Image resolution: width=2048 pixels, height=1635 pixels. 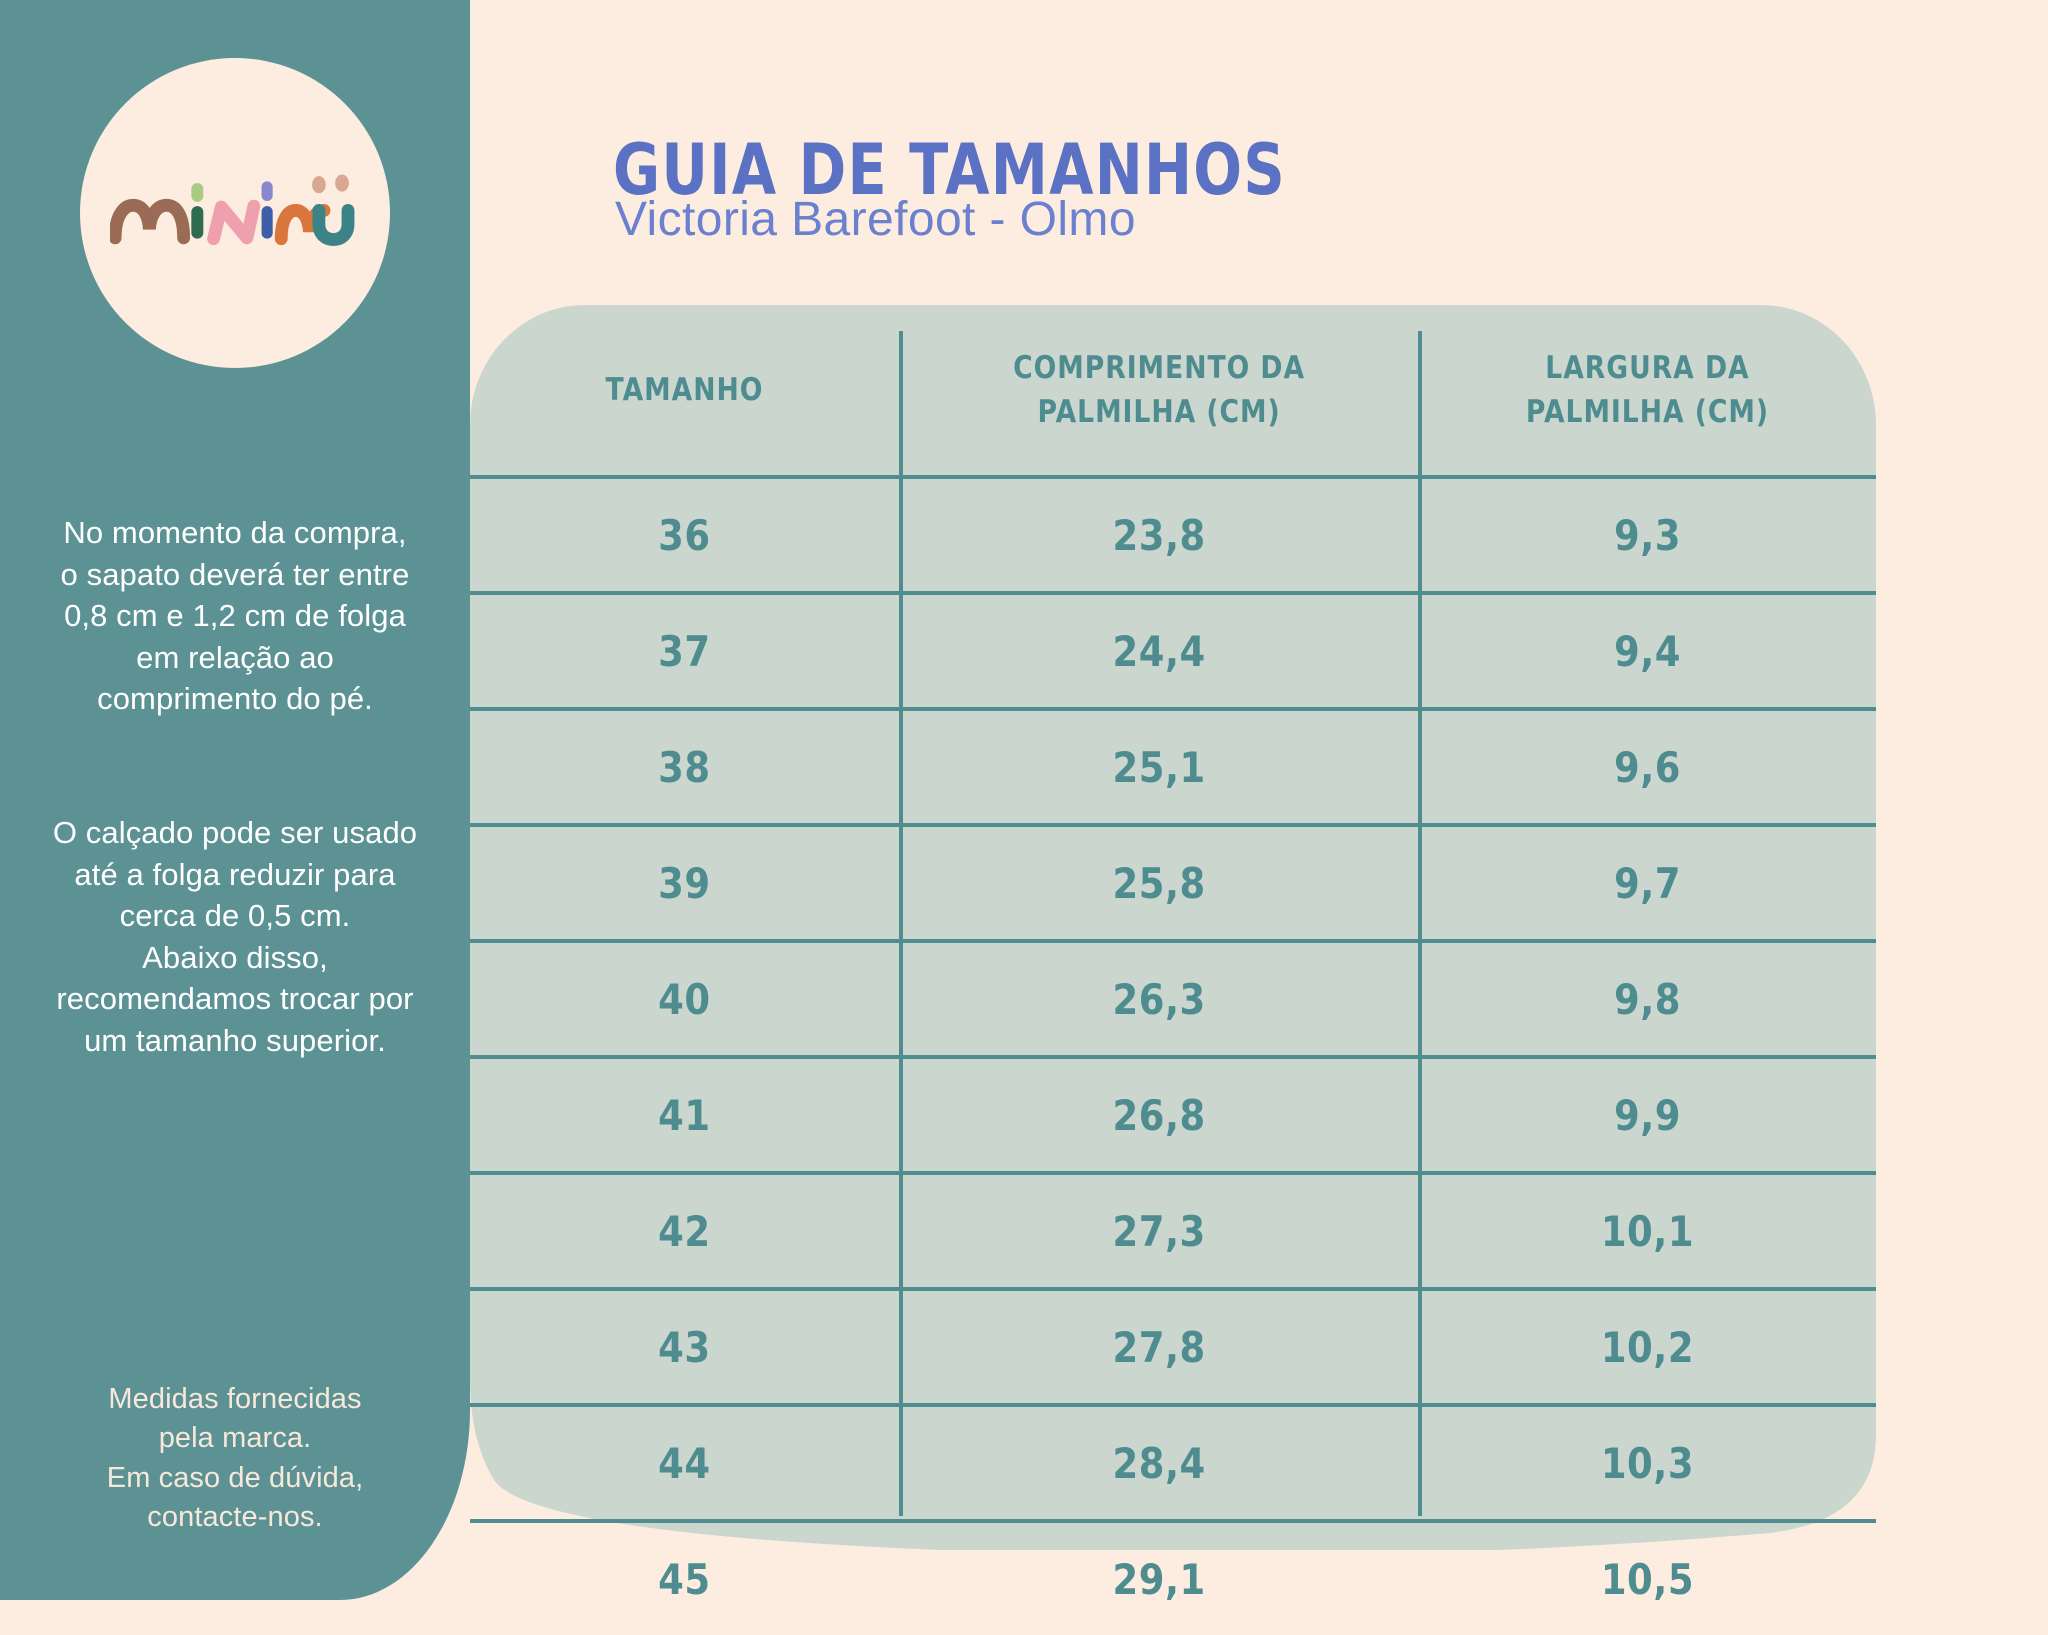 What do you see at coordinates (1647, 1464) in the screenshot?
I see `cell-largura: 10,3` at bounding box center [1647, 1464].